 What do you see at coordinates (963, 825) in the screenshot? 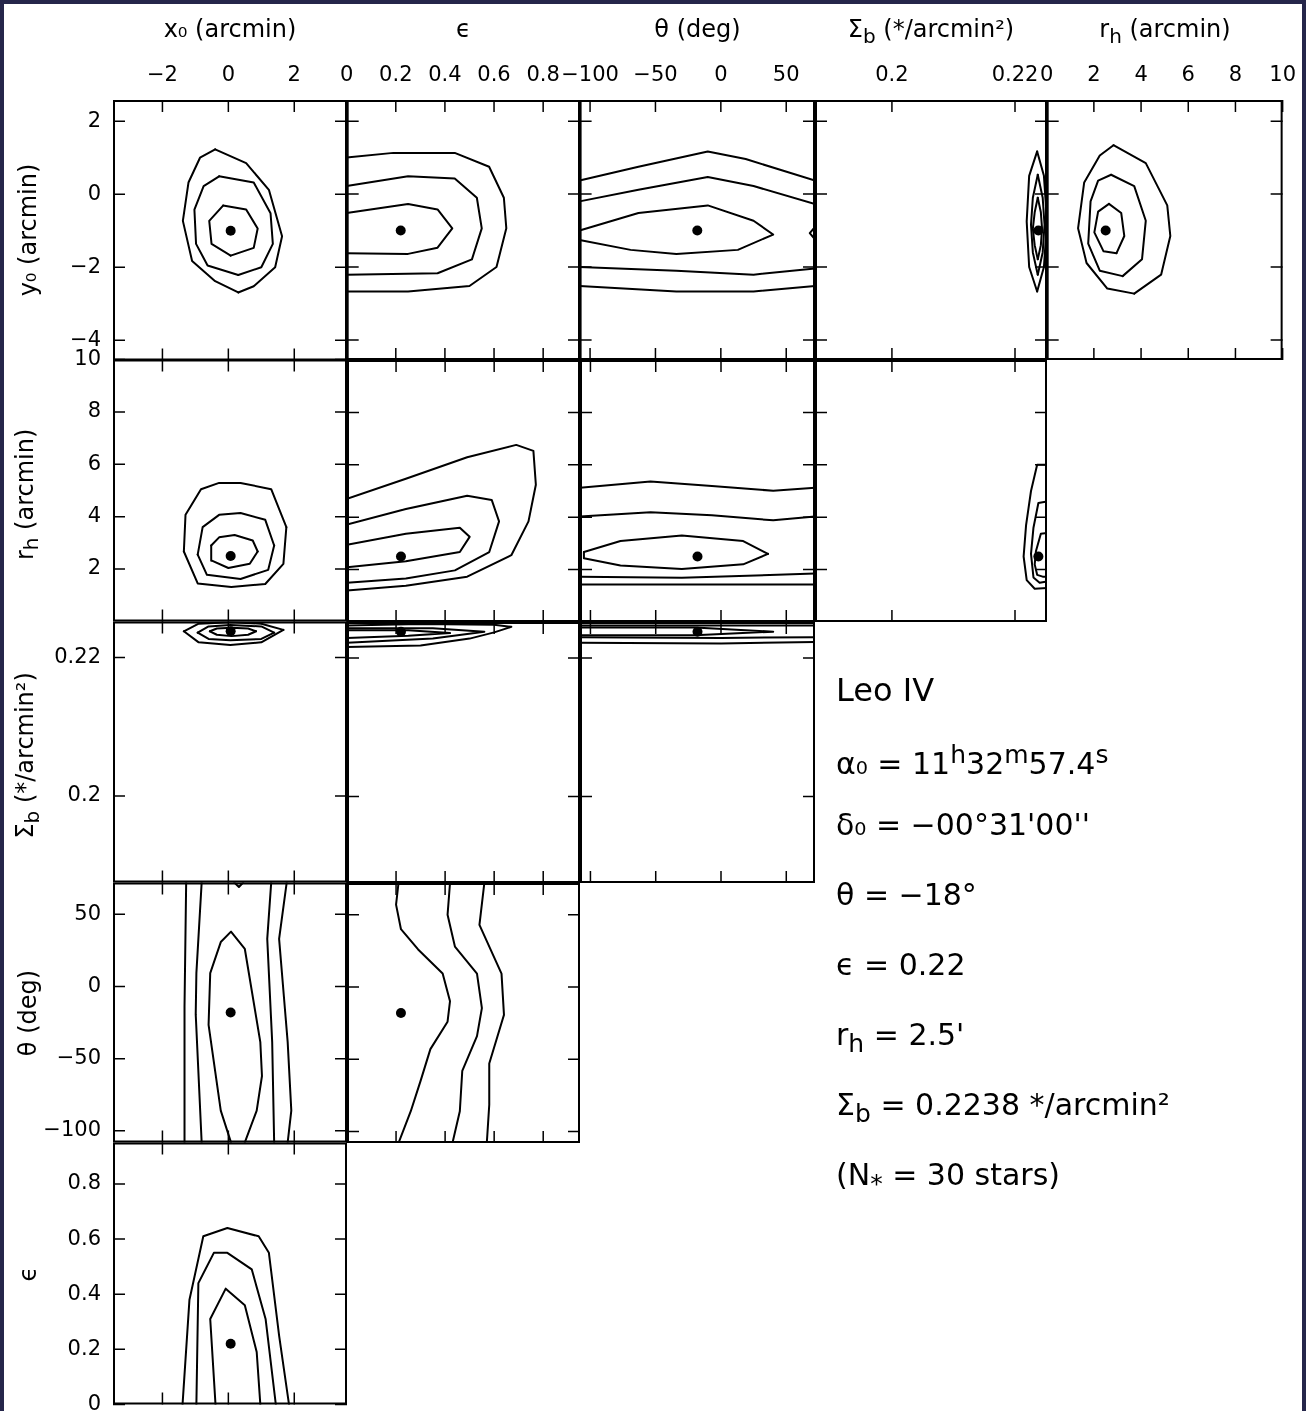
I see `text: δ₀ = −00°31'00''` at bounding box center [963, 825].